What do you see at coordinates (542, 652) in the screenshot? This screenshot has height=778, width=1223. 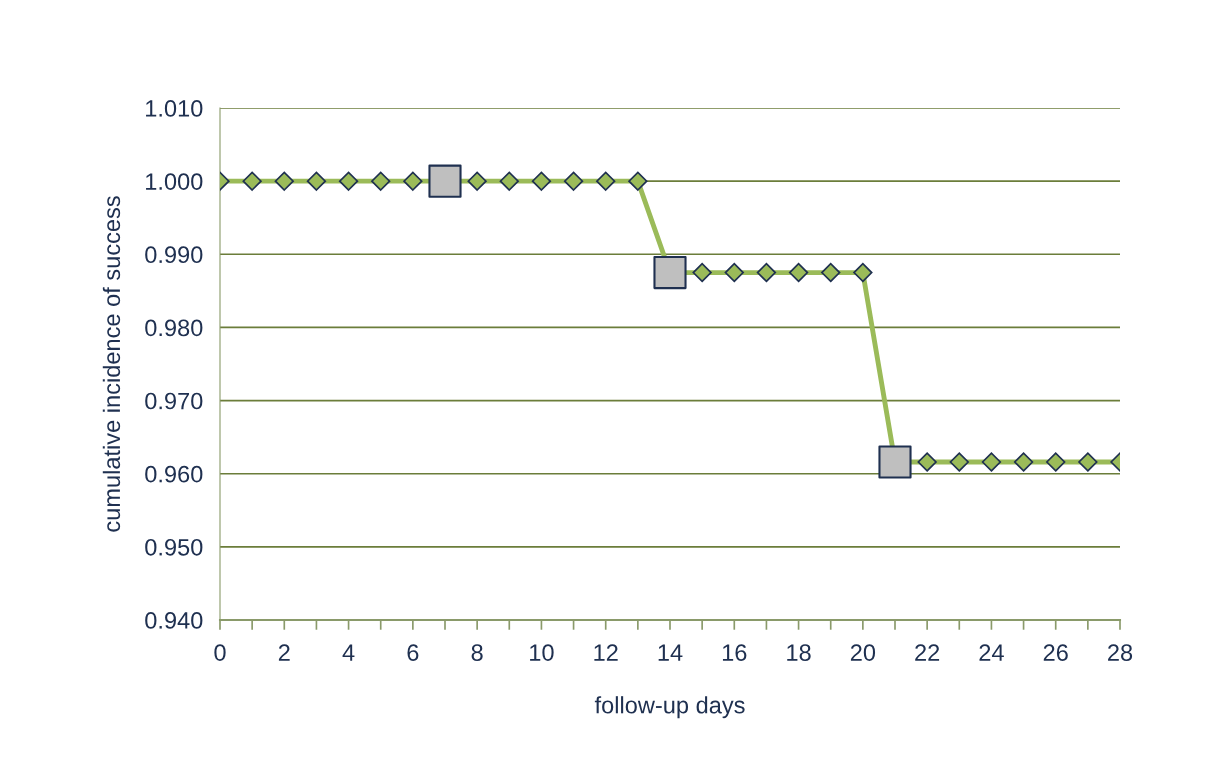 I see `x-tick-label: 10` at bounding box center [542, 652].